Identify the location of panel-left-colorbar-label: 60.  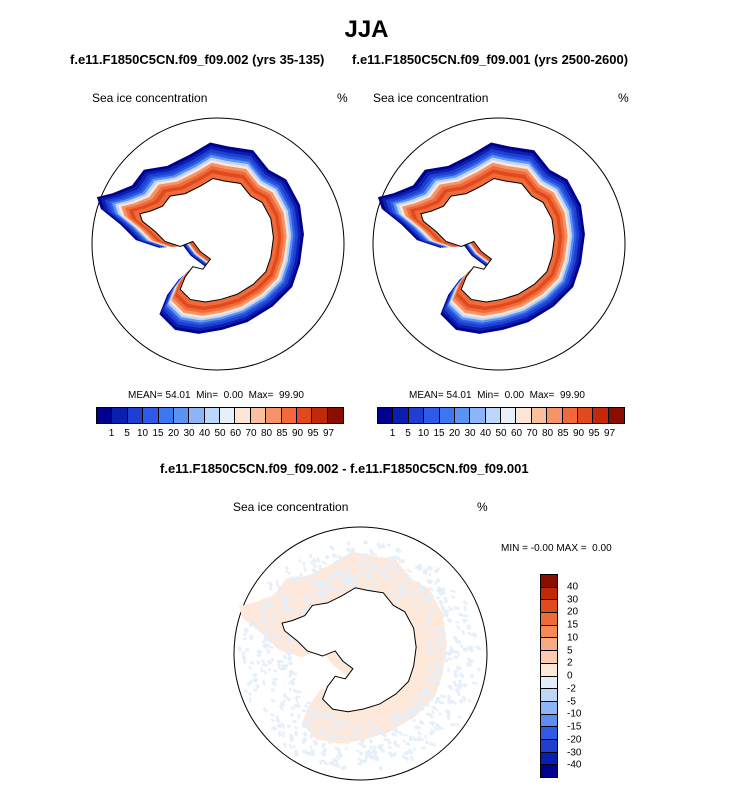
(235, 433).